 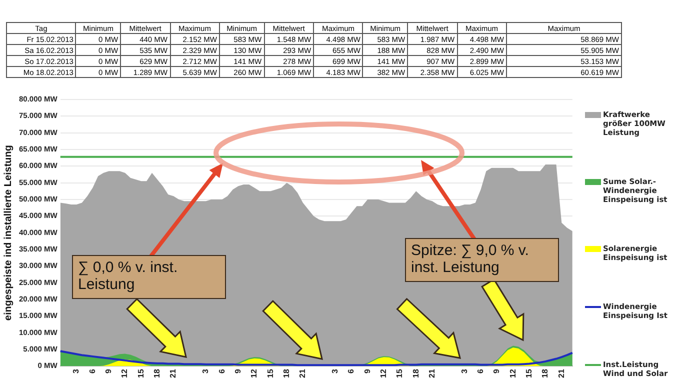 I want to click on y-axis-title: eingespeiste ind installierte Leistung, so click(x=8, y=232).